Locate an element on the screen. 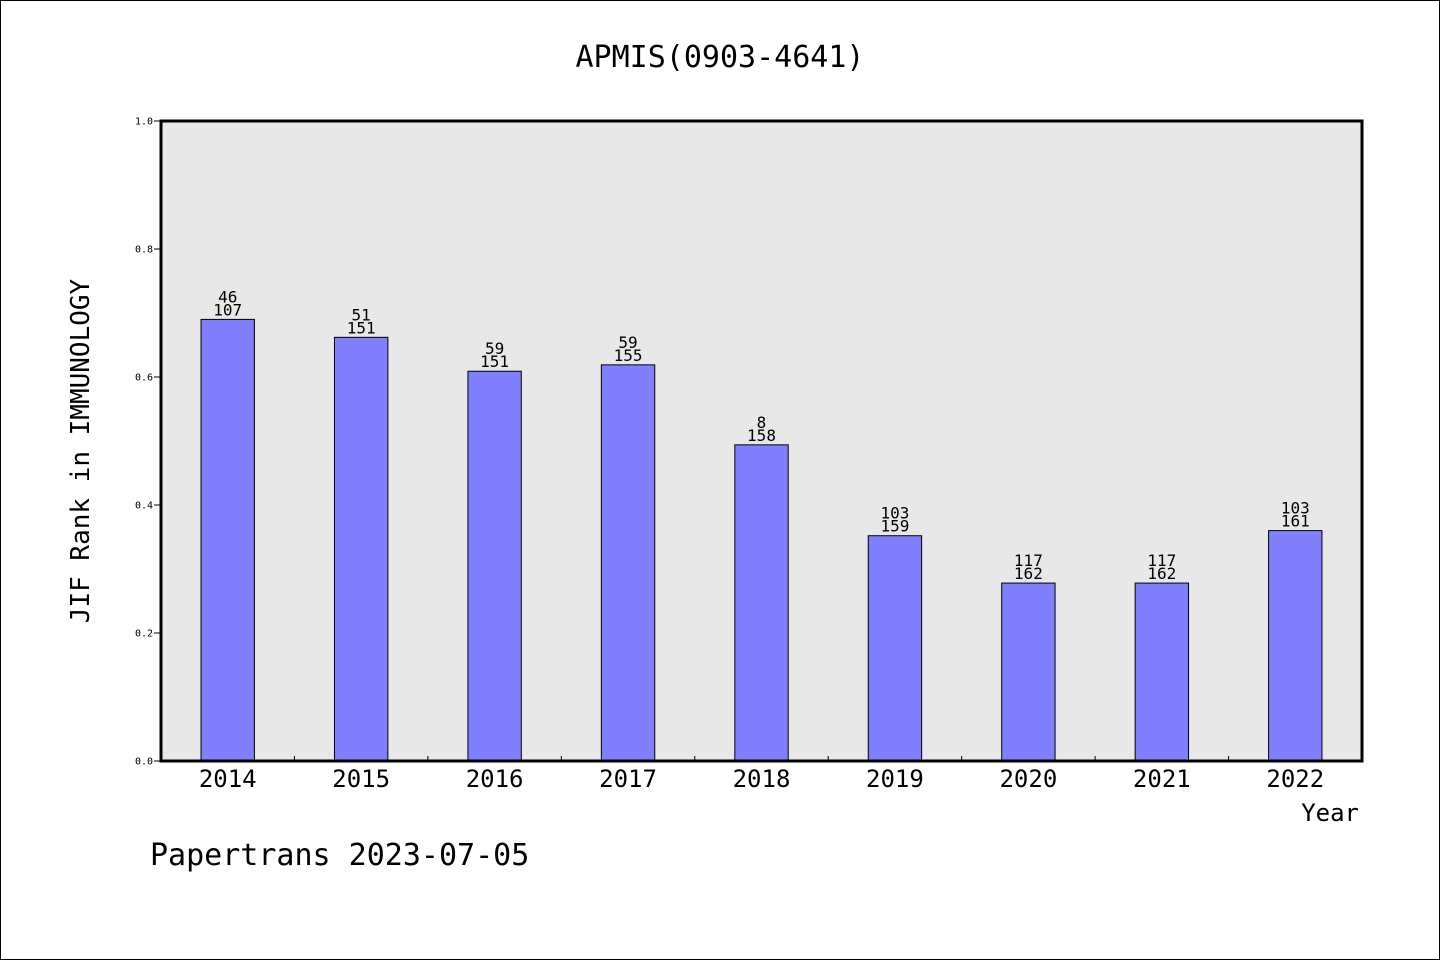  x-tick-label: 2018 is located at coordinates (762, 779).